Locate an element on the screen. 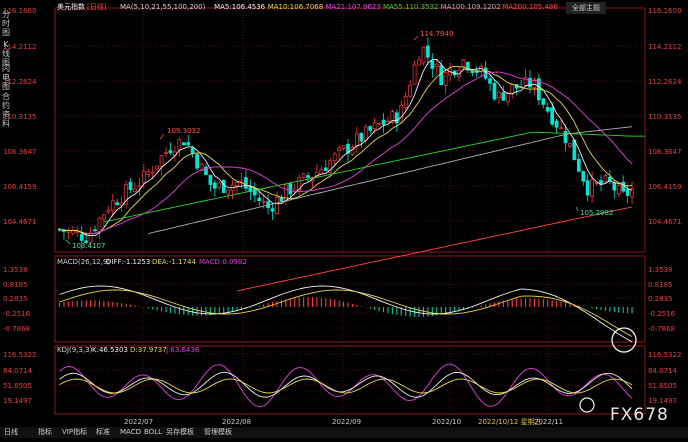 The width and height of the screenshot is (688, 442). macd-axis-label-right: 1.3538 is located at coordinates (660, 270).